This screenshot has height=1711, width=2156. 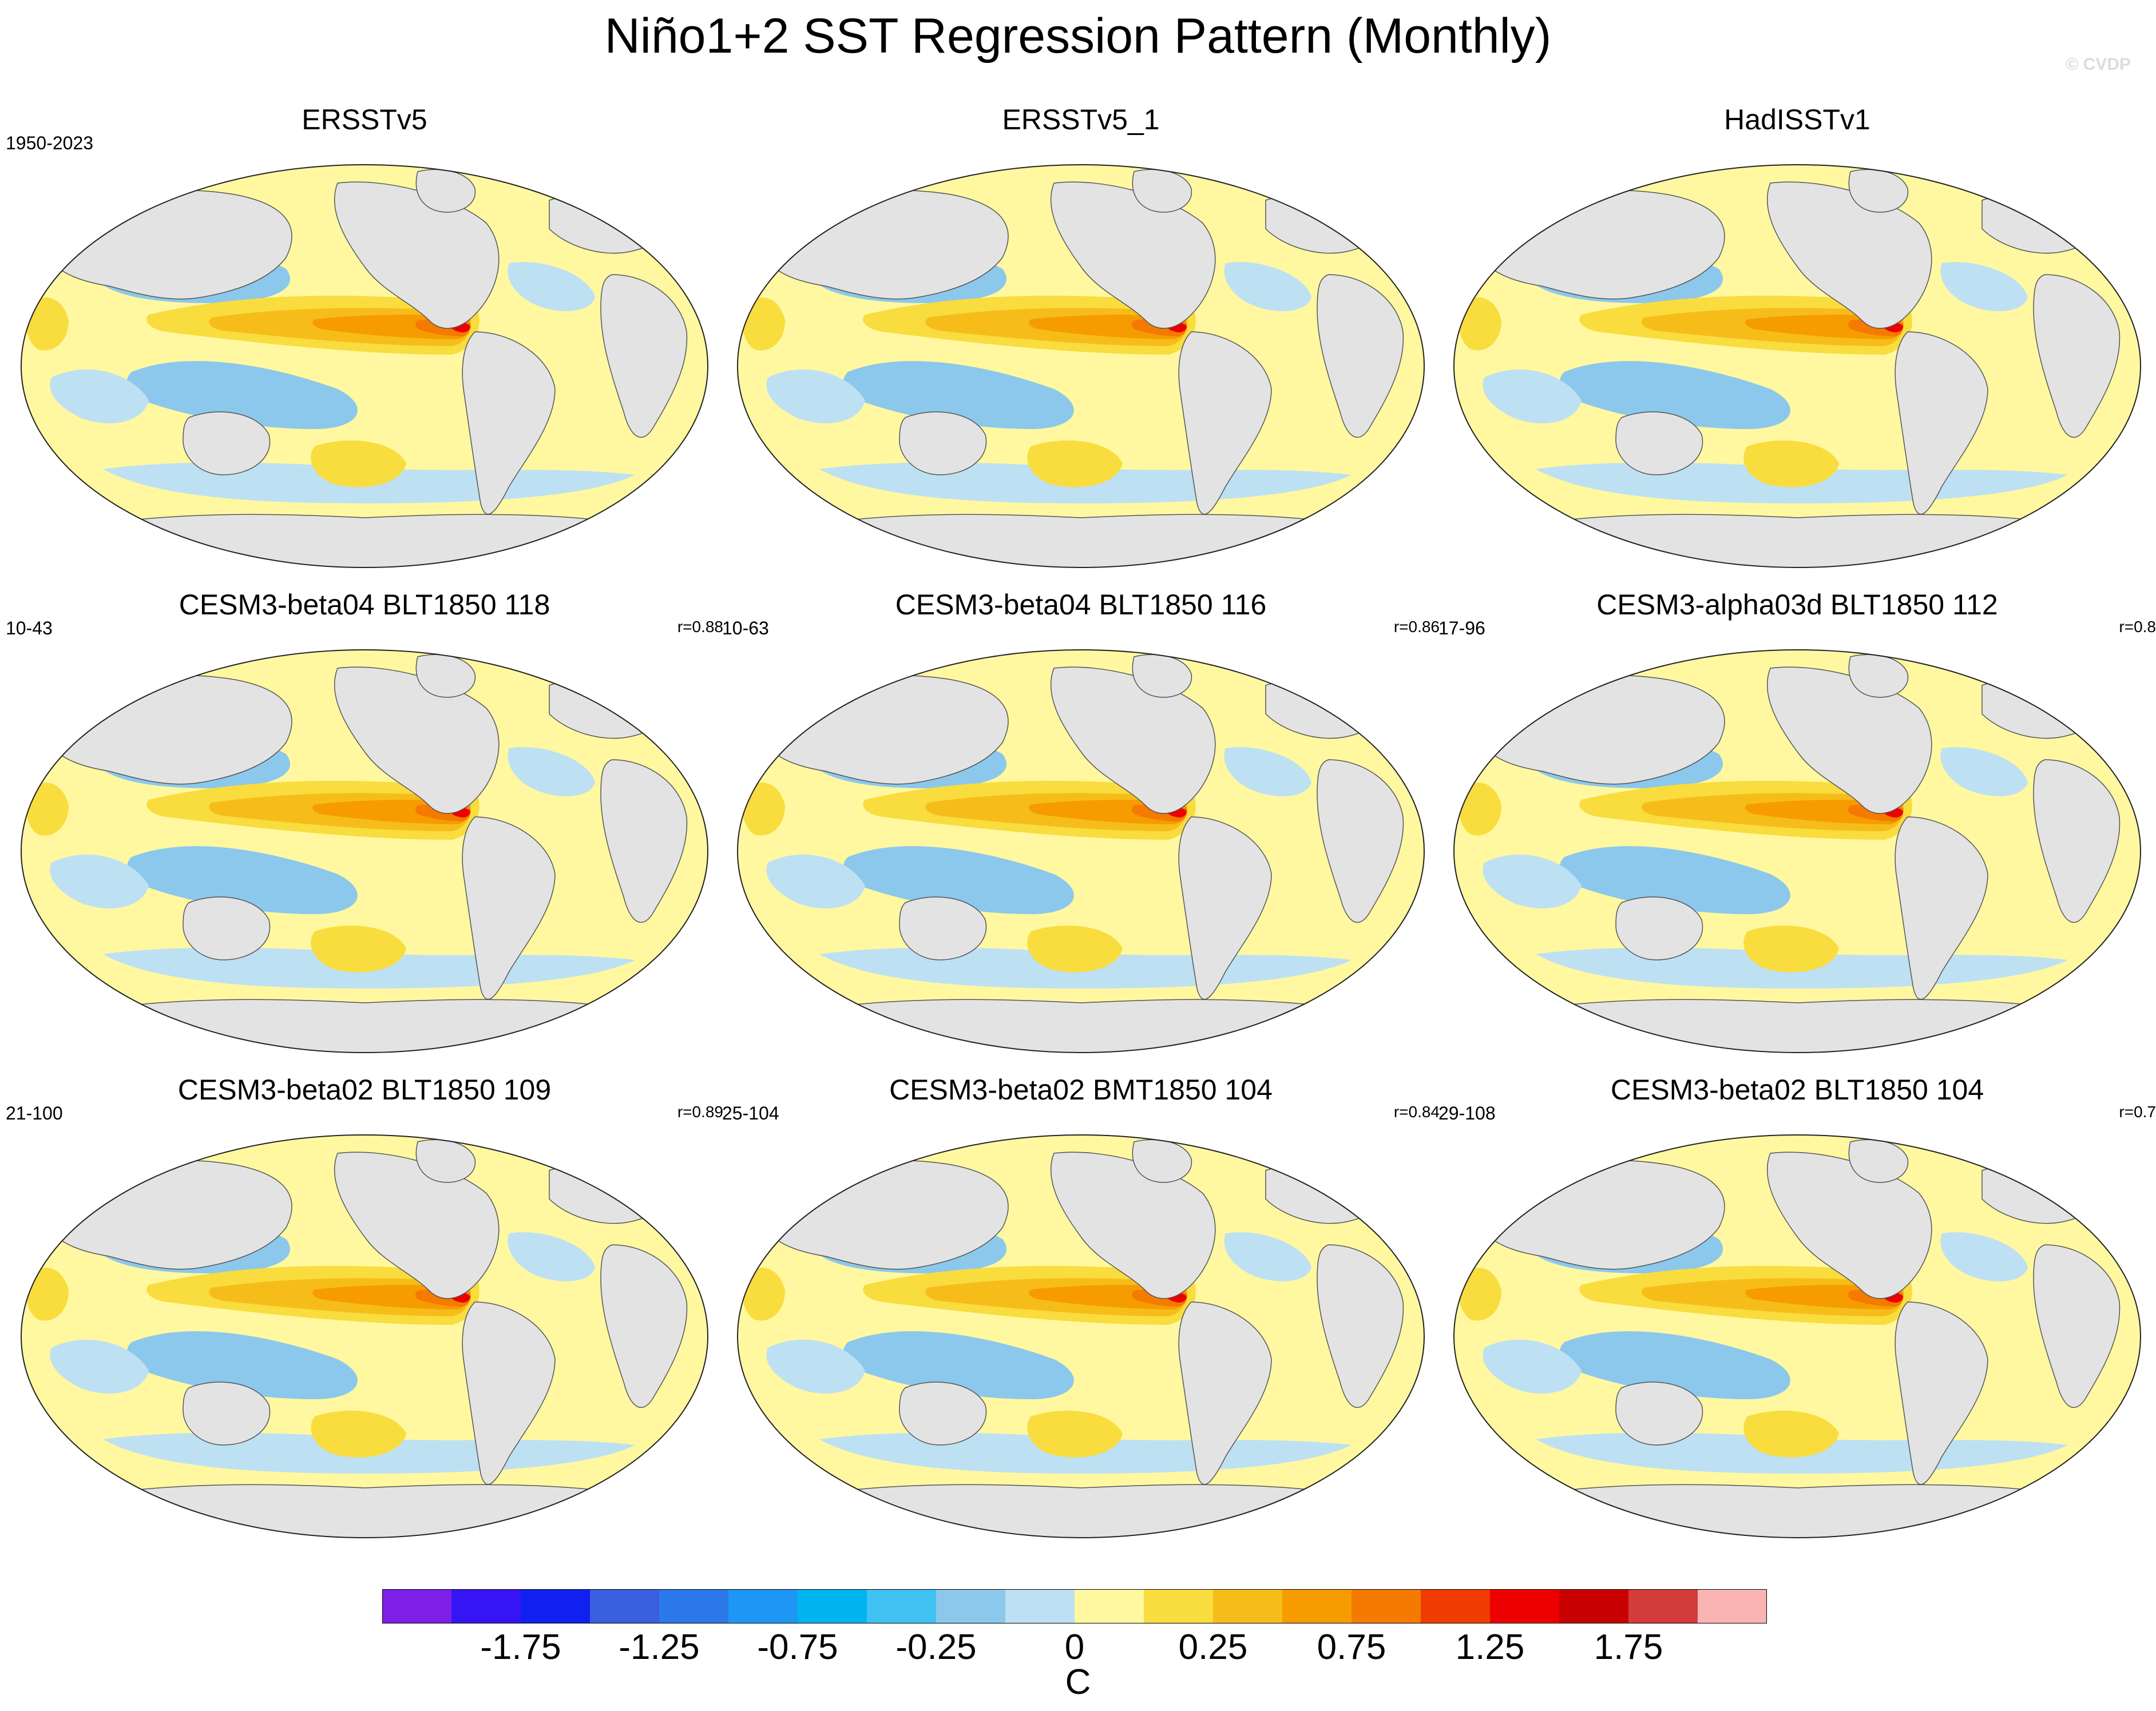 I want to click on panel-title: CESM3-alpha03d BLT1850 112, so click(x=1797, y=605).